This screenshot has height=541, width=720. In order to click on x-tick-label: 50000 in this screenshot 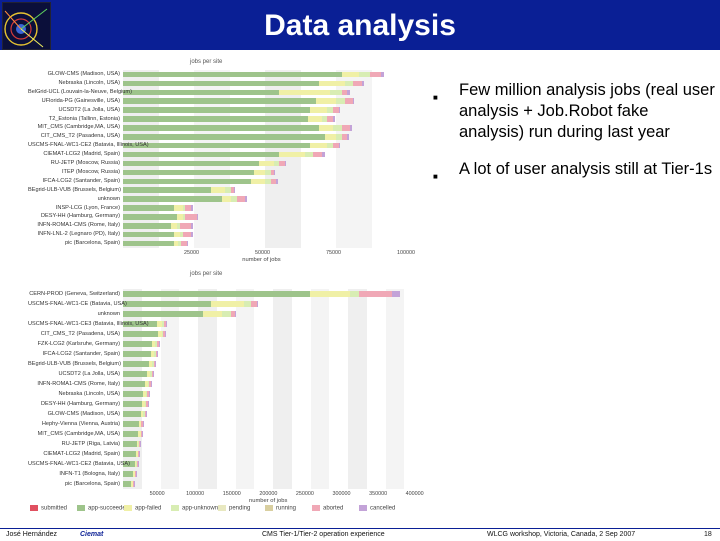, I will do `click(262, 253)`.